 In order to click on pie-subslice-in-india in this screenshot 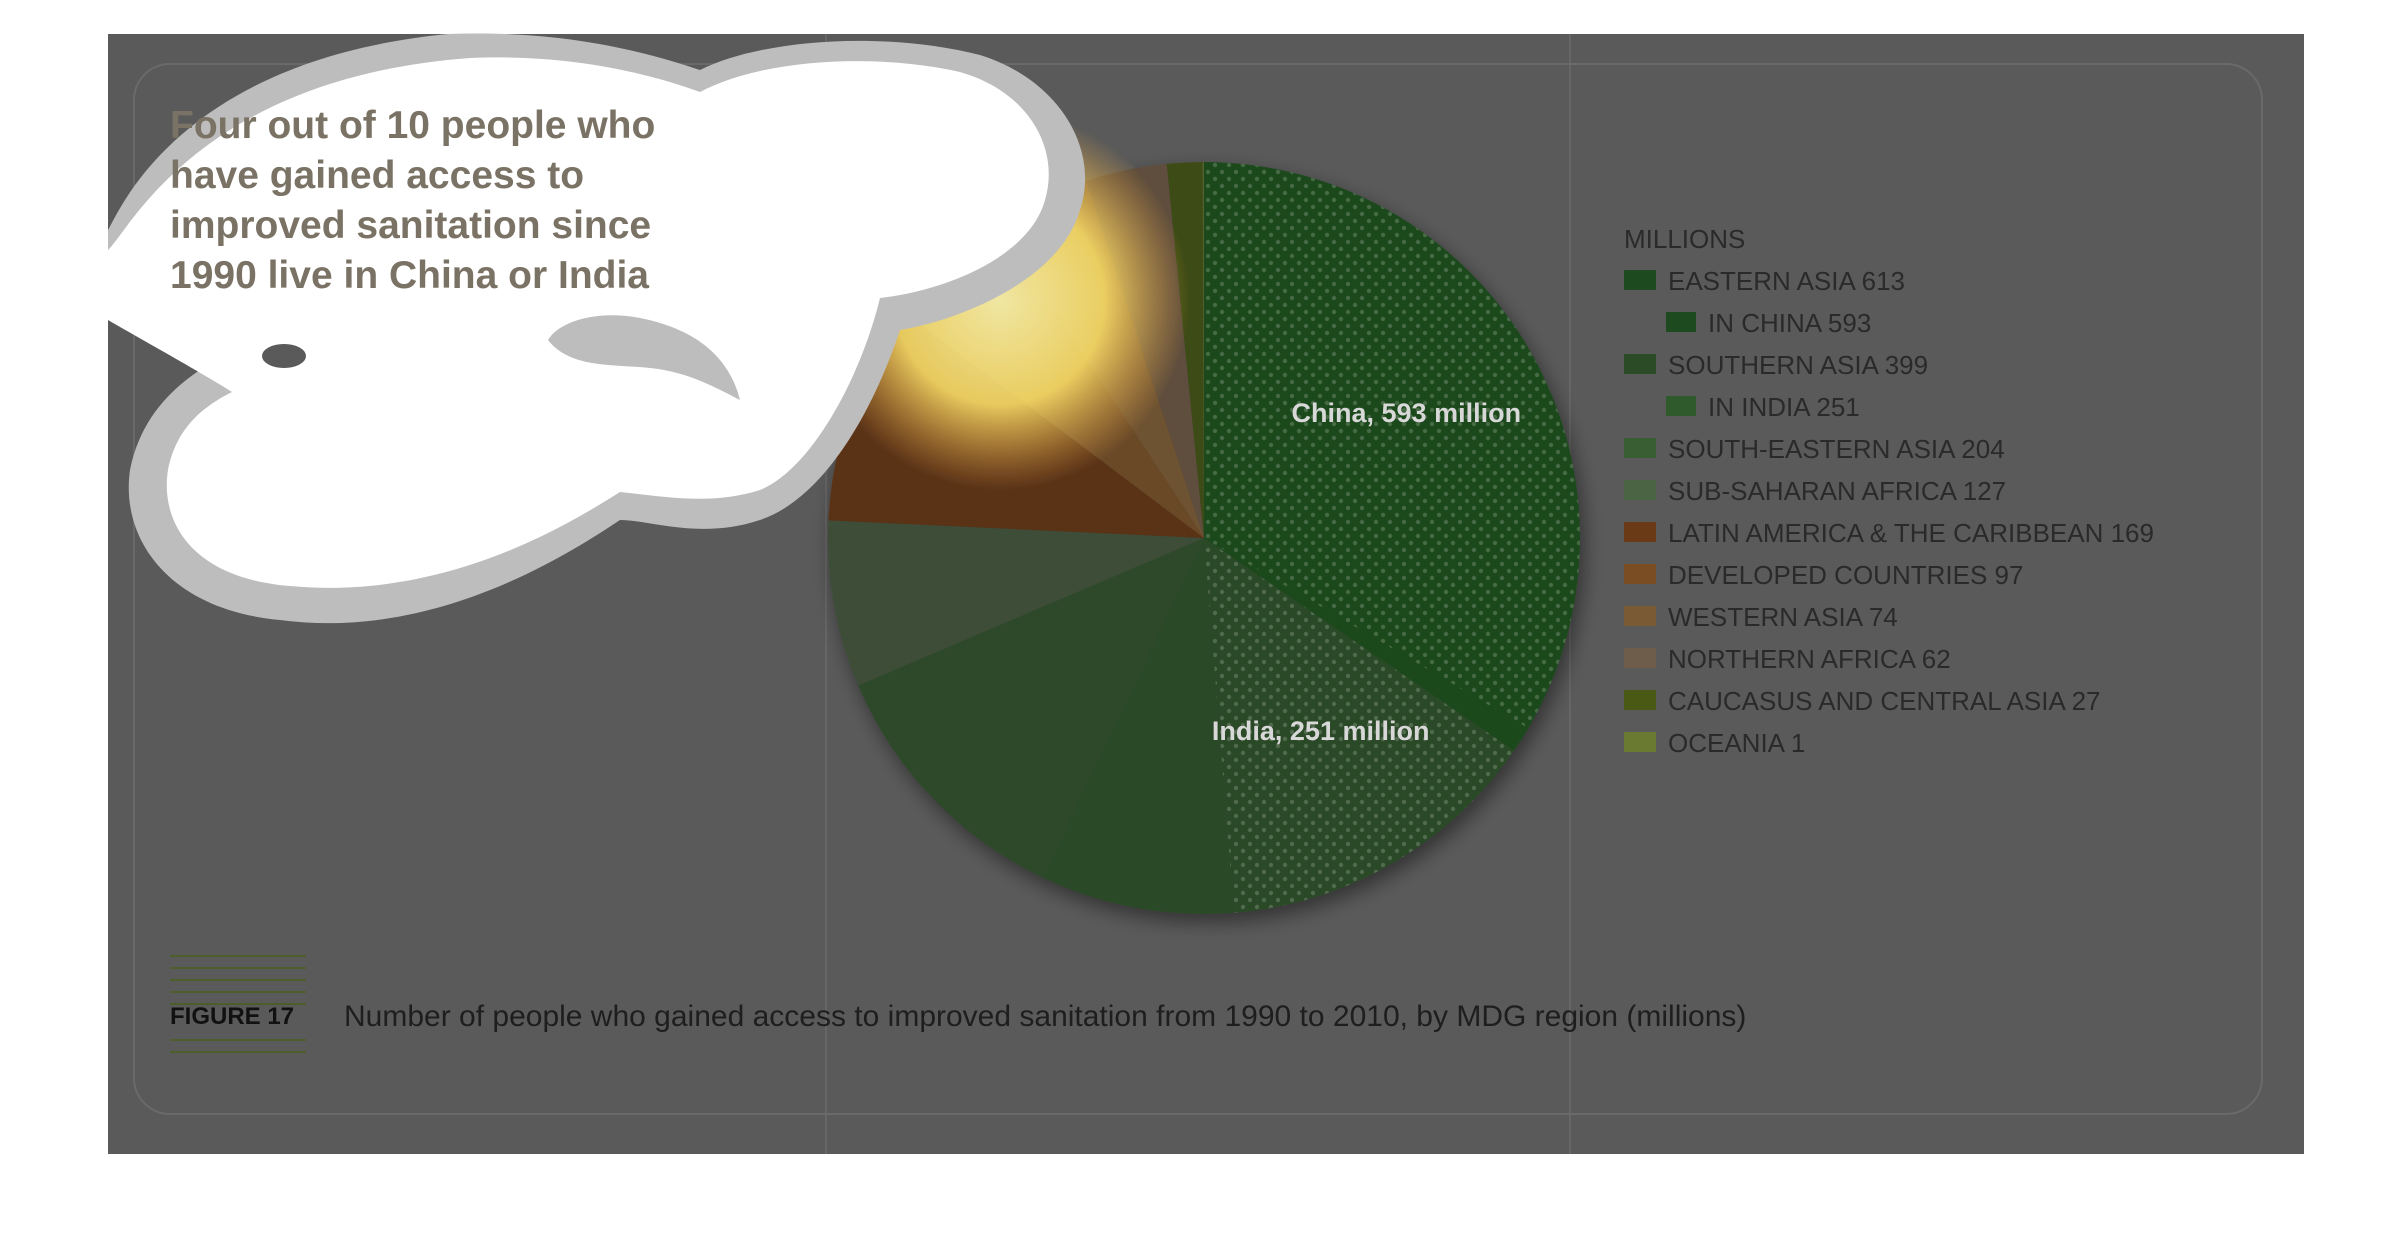, I will do `click(1359, 725)`.